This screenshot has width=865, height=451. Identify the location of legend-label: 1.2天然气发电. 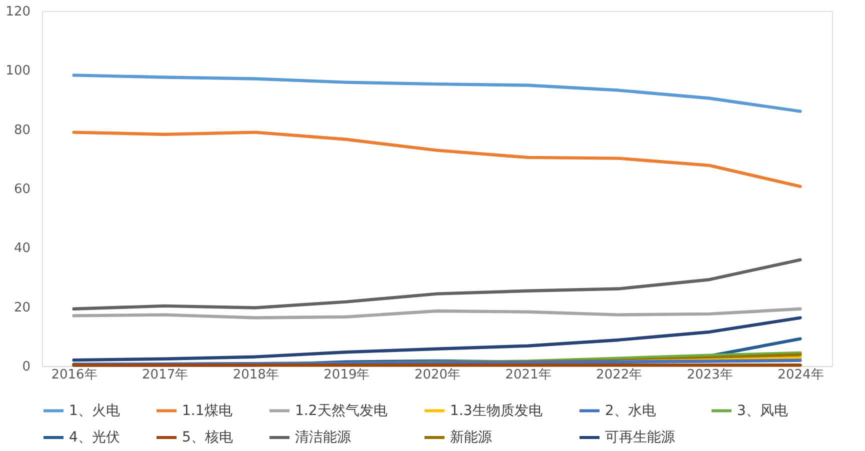
(341, 410).